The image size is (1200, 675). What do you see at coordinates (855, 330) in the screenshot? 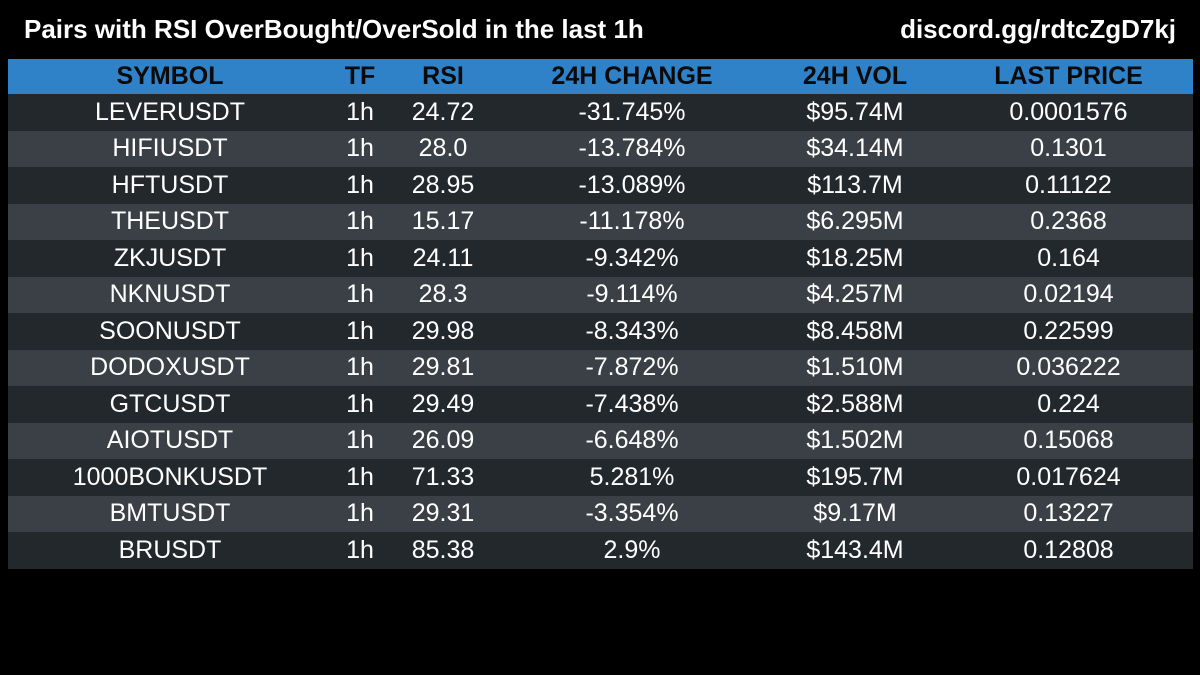
I see `volume-cell: $8.458M` at bounding box center [855, 330].